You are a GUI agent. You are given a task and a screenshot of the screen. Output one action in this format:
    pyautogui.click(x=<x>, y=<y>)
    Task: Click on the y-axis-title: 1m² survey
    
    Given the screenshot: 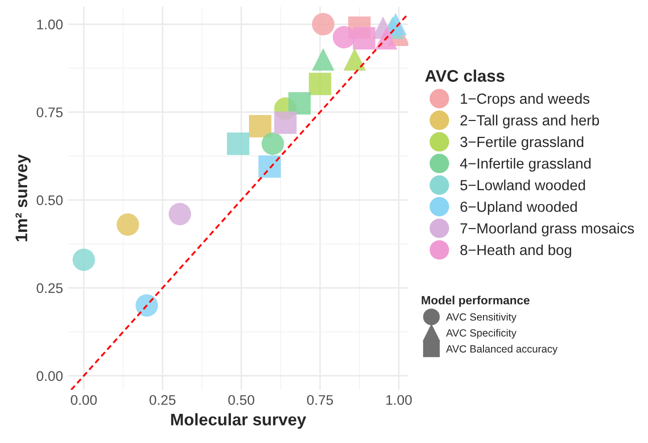 What is the action you would take?
    pyautogui.click(x=23, y=198)
    